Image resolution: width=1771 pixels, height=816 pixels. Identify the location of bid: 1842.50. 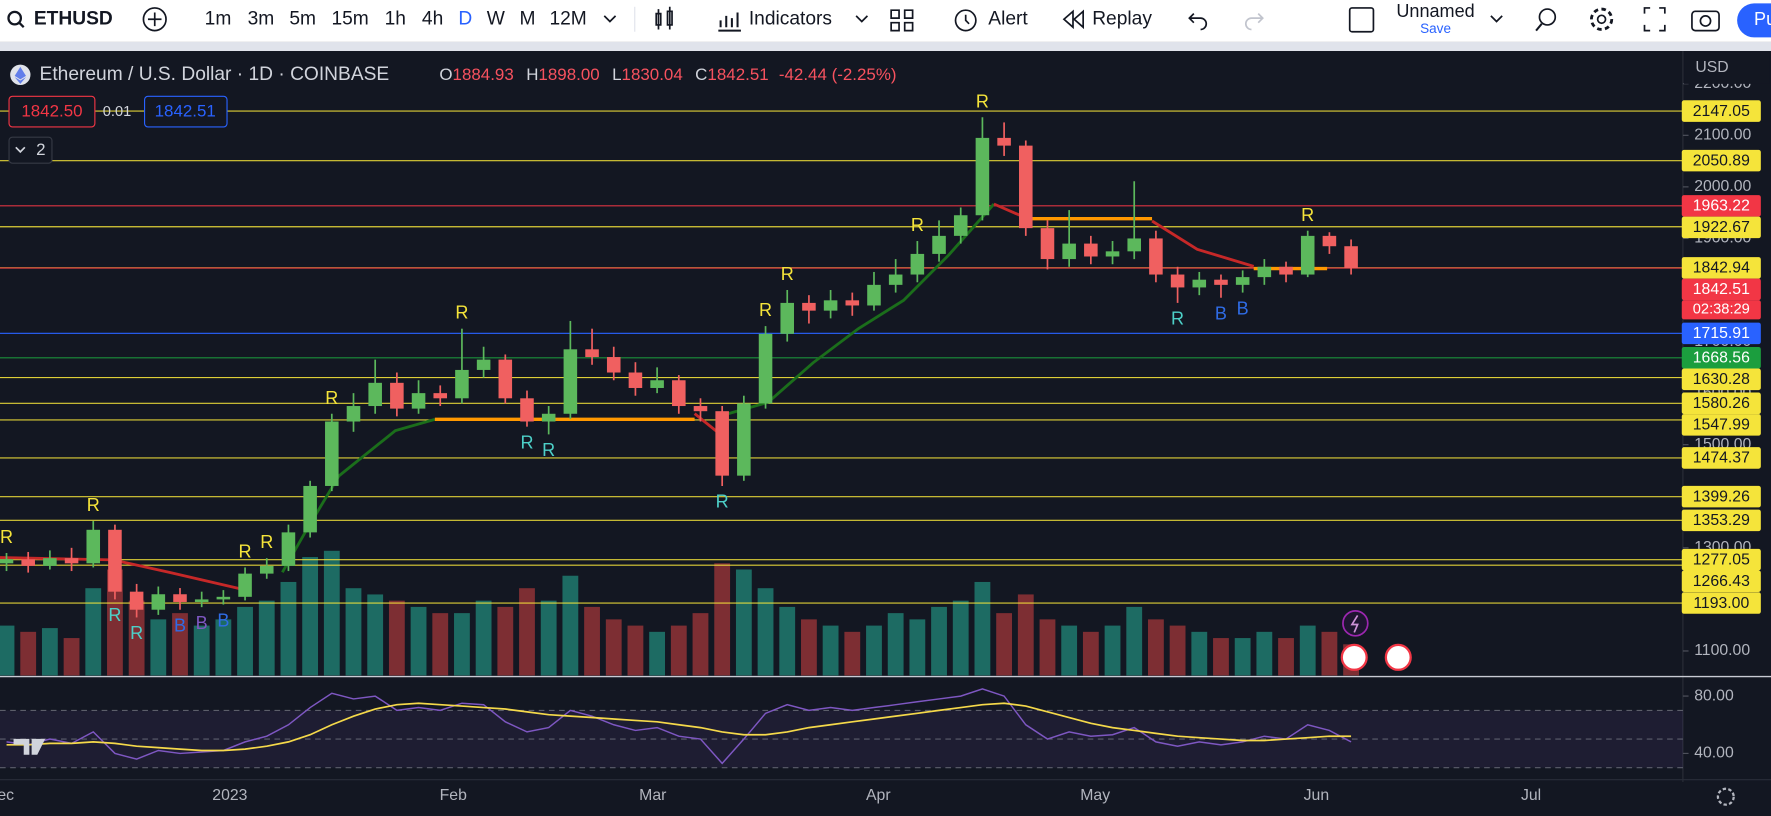
(51, 111).